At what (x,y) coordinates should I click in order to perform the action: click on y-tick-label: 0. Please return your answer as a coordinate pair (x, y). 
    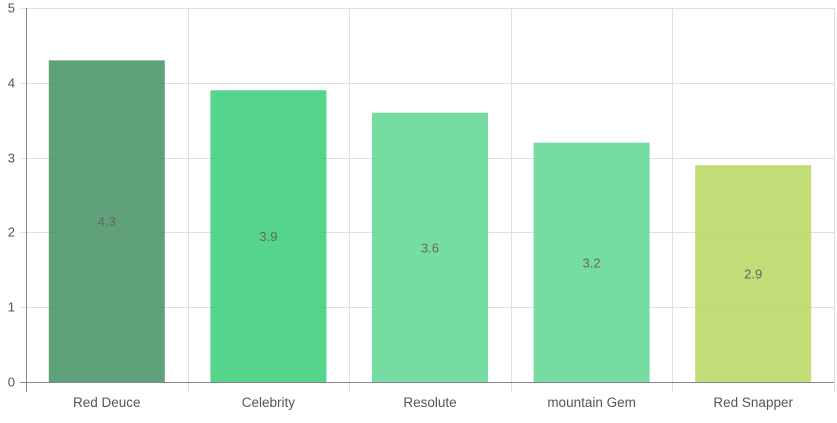
    Looking at the image, I should click on (11, 382).